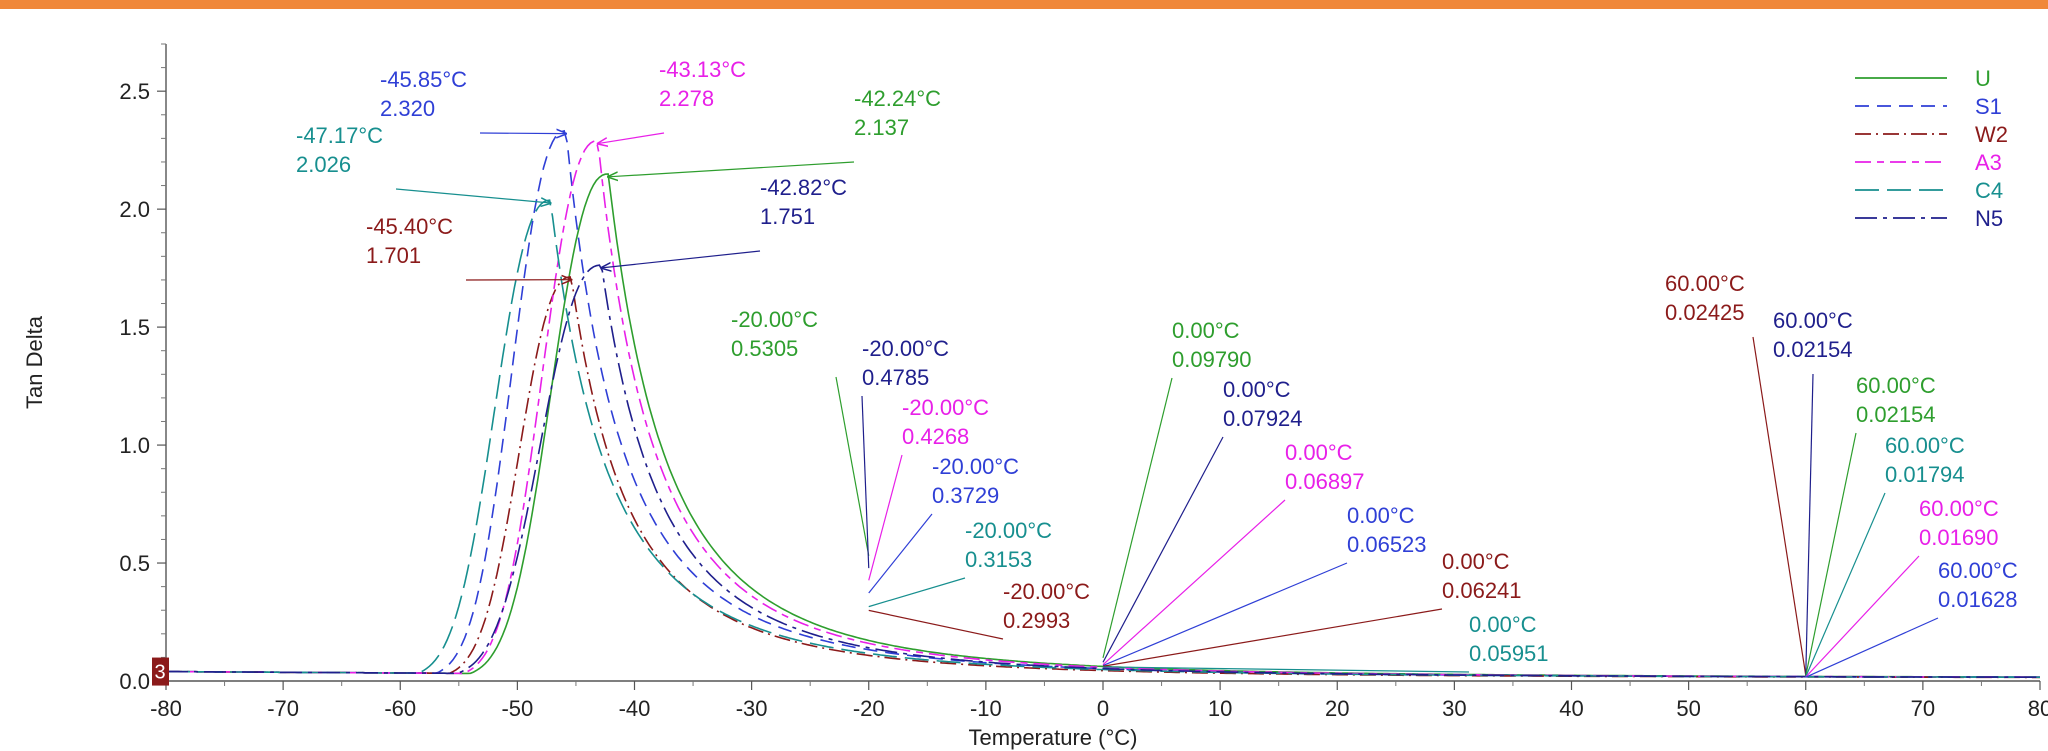 The image size is (2048, 751). Describe the element at coordinates (635, 708) in the screenshot. I see `x-tick-label: -40` at that location.